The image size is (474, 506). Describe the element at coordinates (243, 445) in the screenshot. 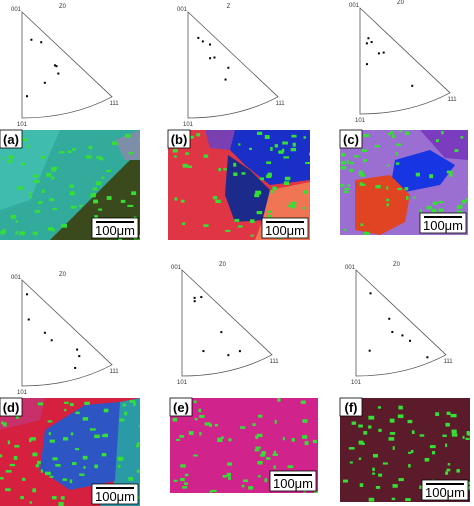

I see `orientation-map: (e) 100μm` at that location.